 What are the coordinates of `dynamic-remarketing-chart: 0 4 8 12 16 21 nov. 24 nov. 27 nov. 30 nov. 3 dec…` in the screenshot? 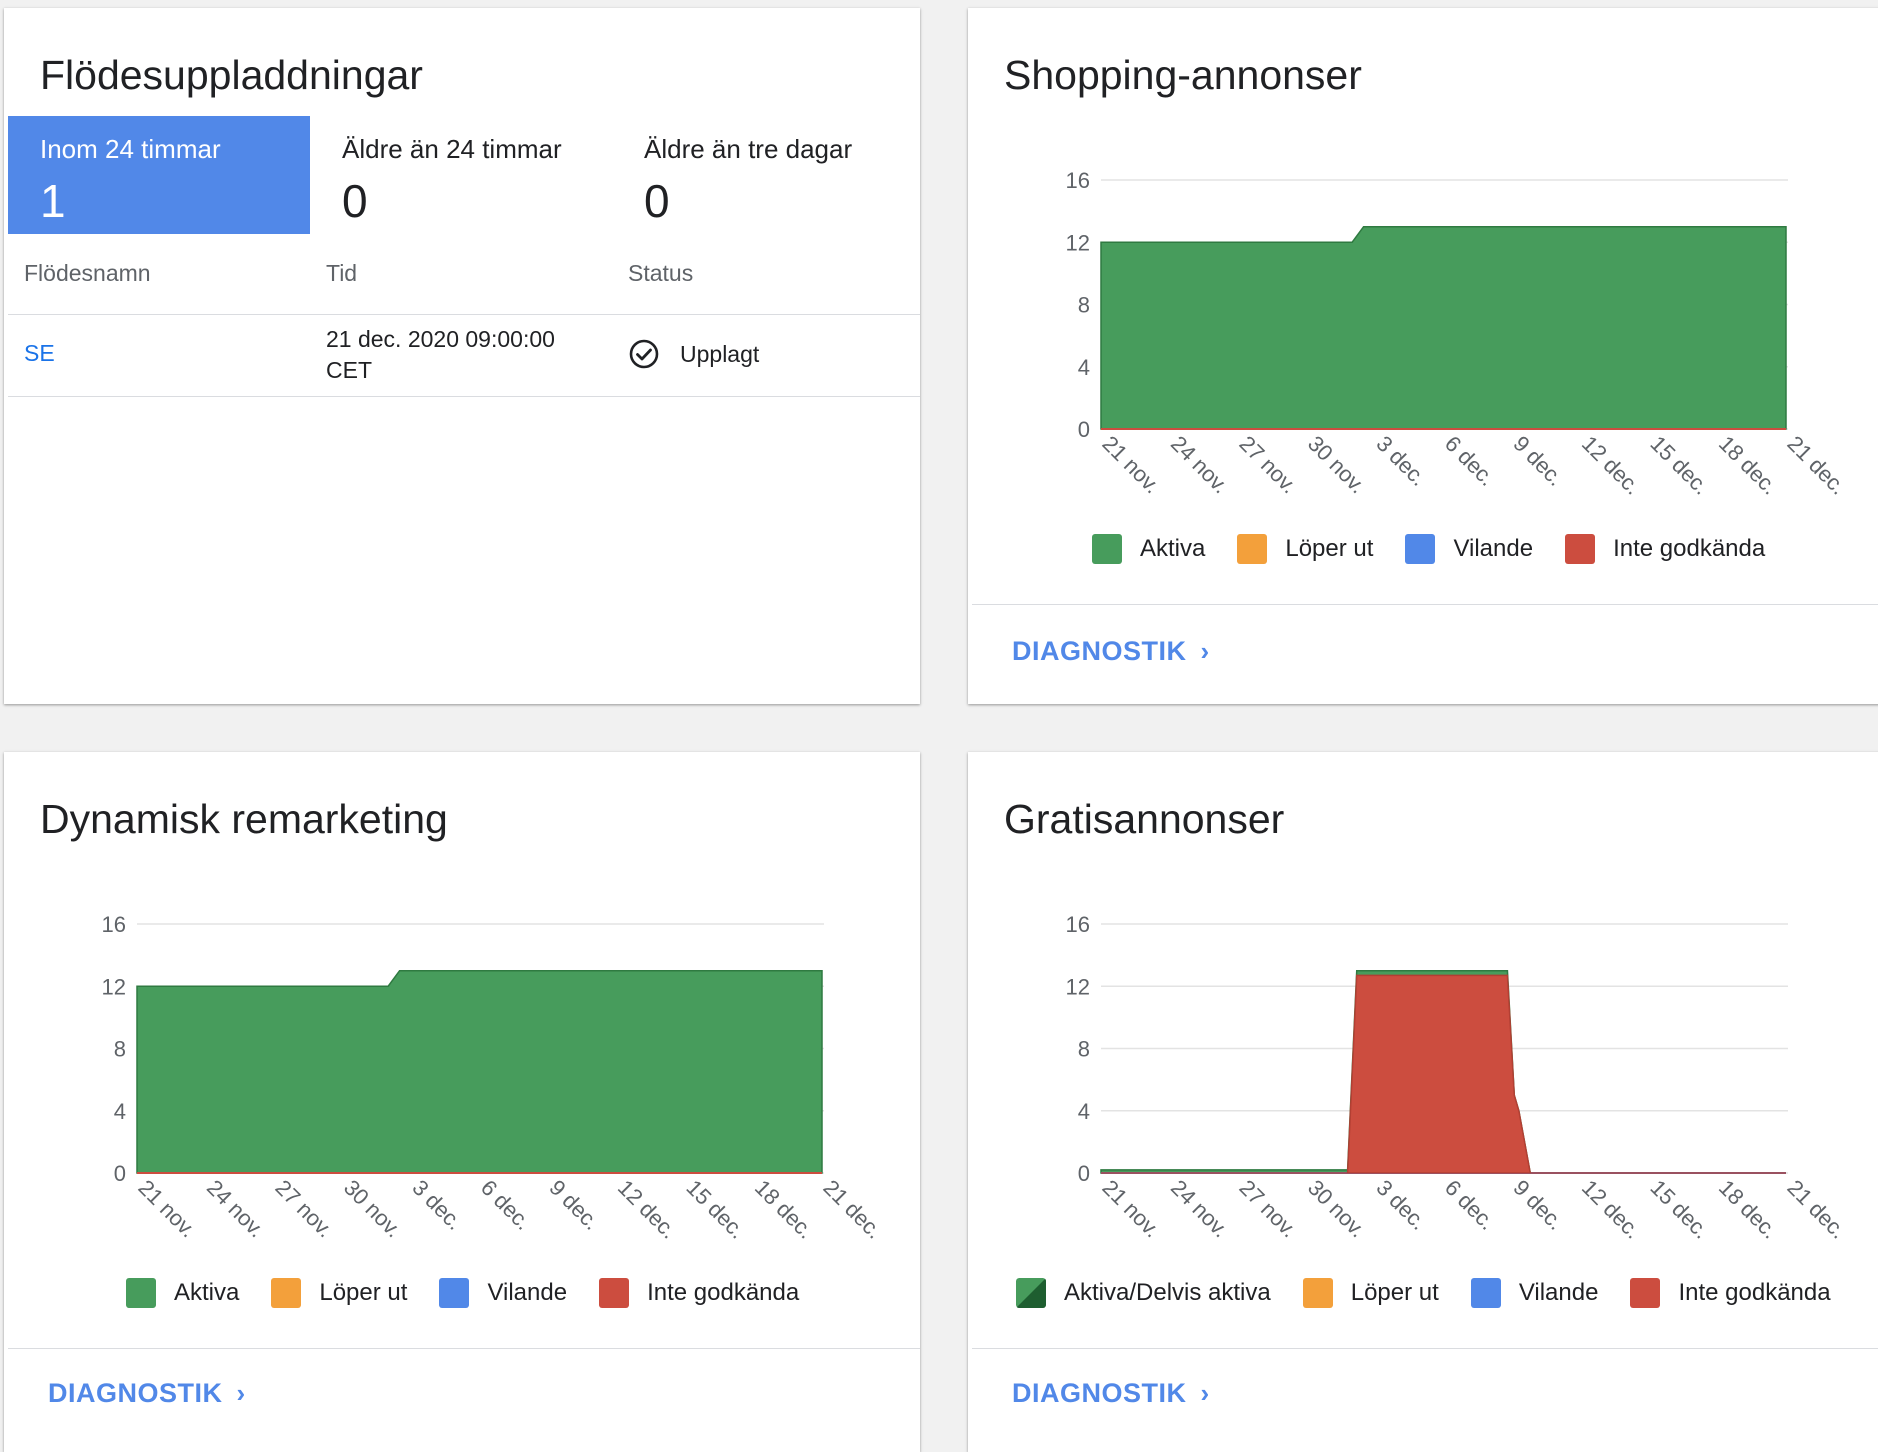 It's located at (495, 1078).